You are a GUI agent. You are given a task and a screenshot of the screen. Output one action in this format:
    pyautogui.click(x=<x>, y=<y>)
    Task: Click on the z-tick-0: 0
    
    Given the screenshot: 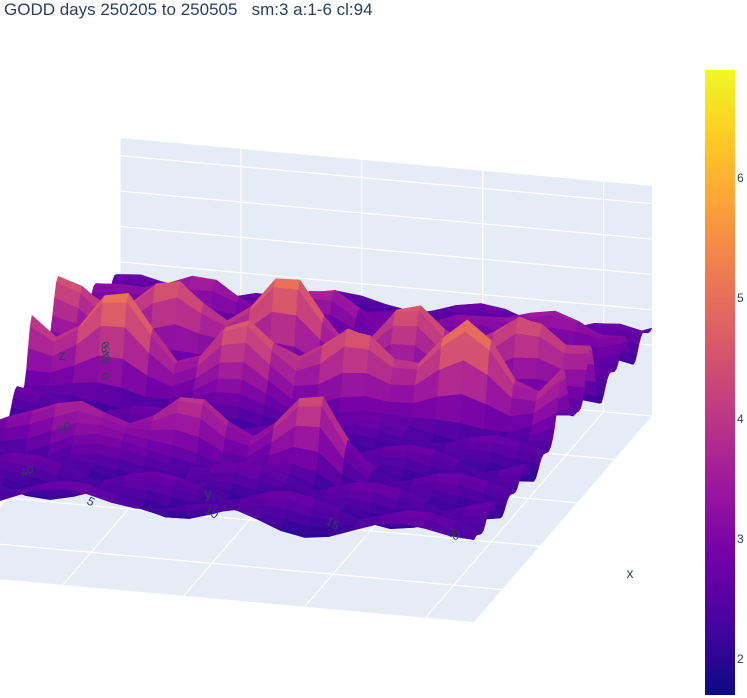 What is the action you would take?
    pyautogui.click(x=104, y=376)
    